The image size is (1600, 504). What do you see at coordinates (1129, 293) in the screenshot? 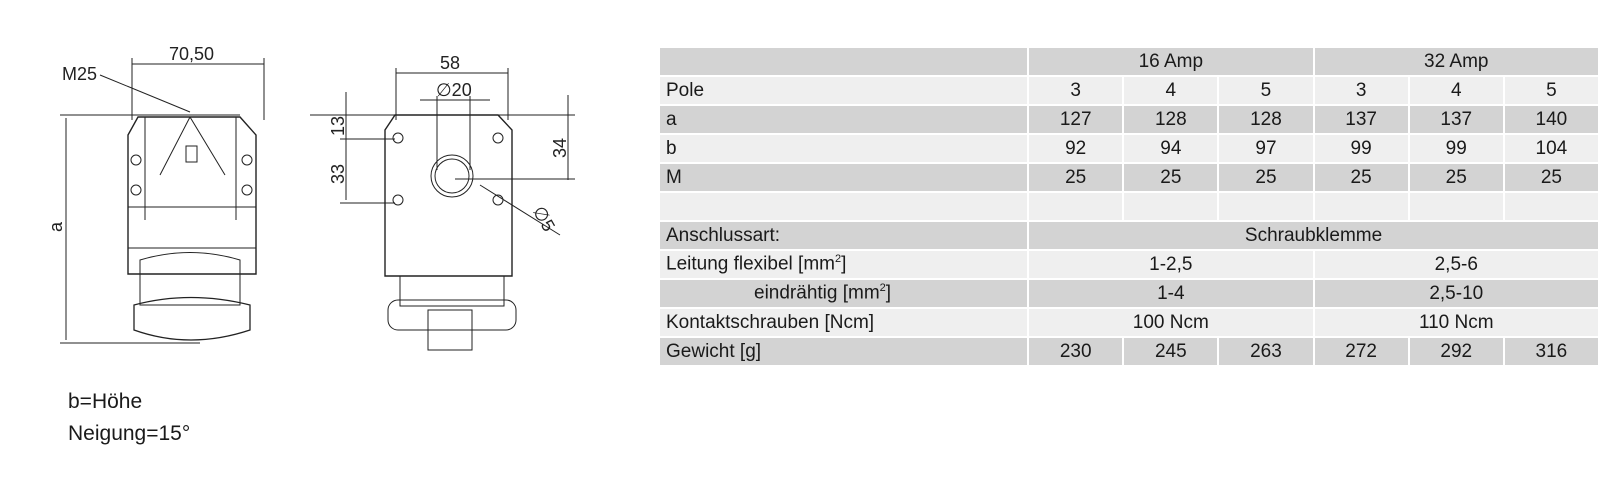
I see `eindraehtig-row: eindrähtig [mm2] 1-4 2,5-10` at bounding box center [1129, 293].